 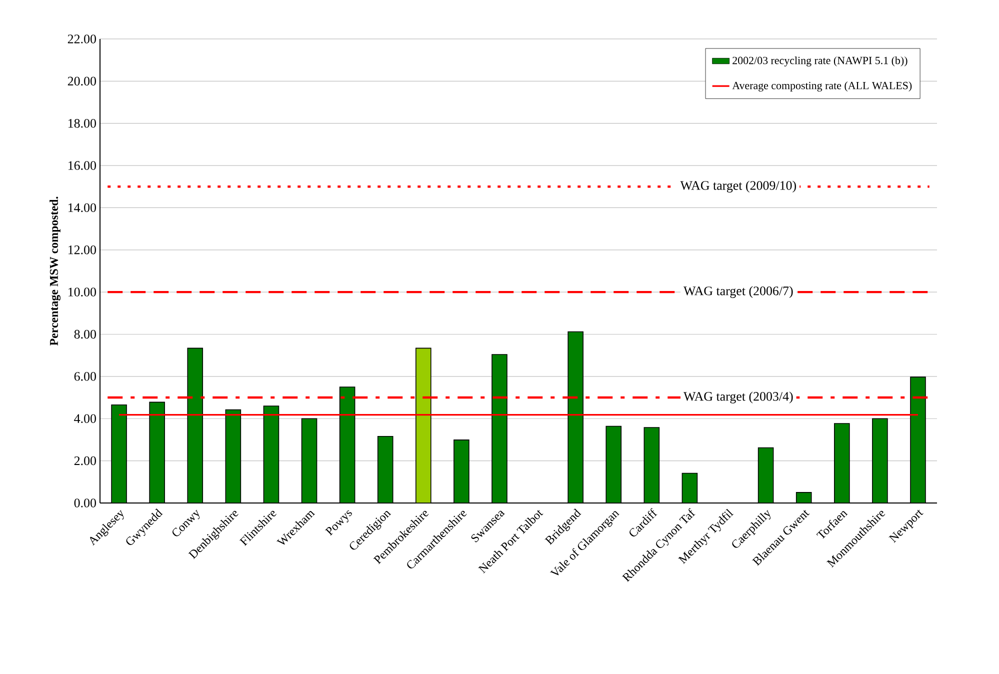 I want to click on y-tick-label: 16.00, so click(x=82, y=165).